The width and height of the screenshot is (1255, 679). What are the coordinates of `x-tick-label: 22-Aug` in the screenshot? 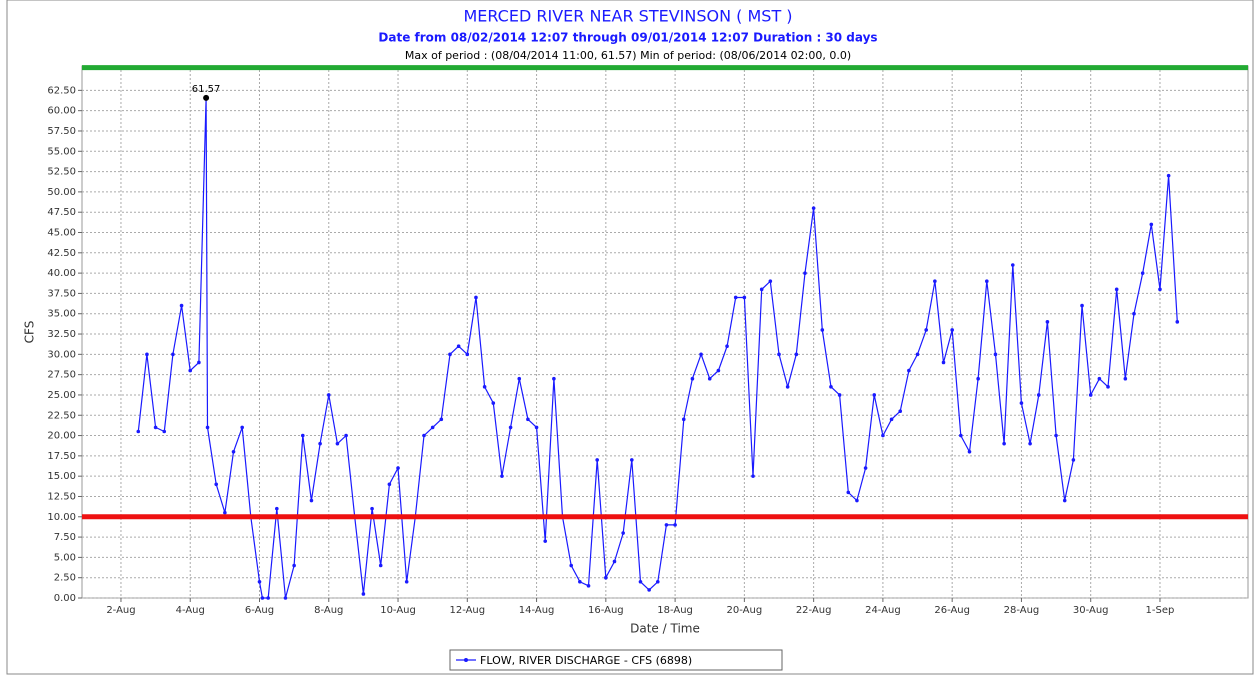 It's located at (814, 610).